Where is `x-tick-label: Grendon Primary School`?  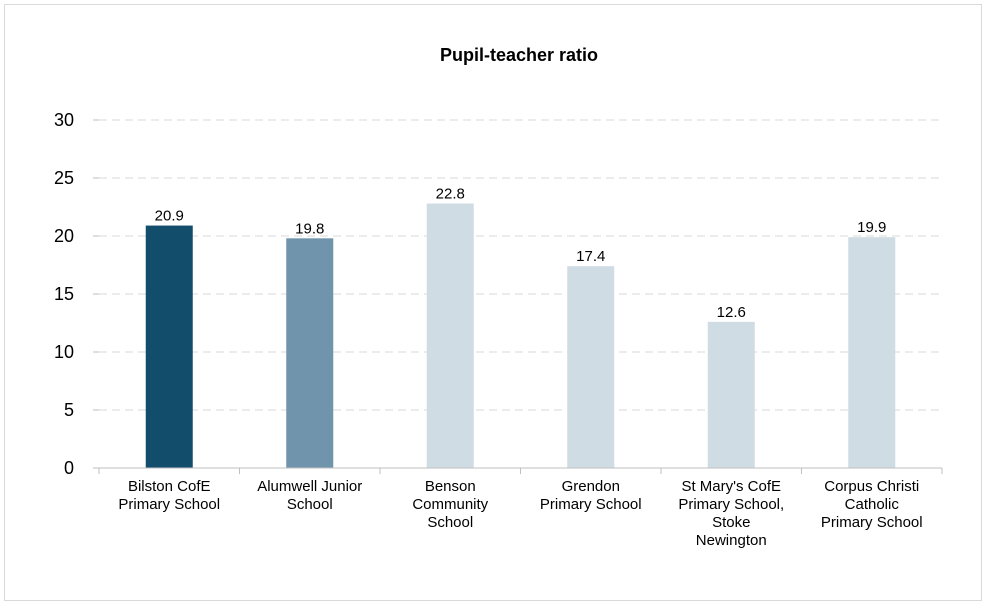
x-tick-label: Grendon Primary School is located at coordinates (591, 495).